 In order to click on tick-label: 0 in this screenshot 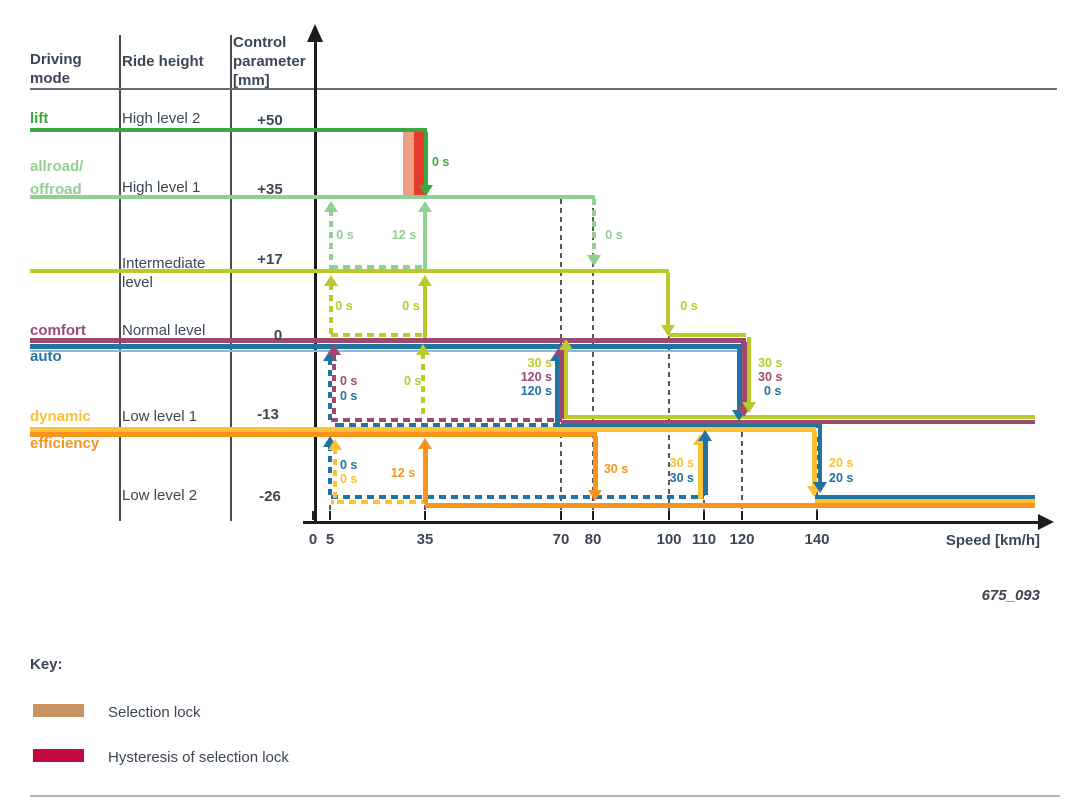, I will do `click(313, 539)`.